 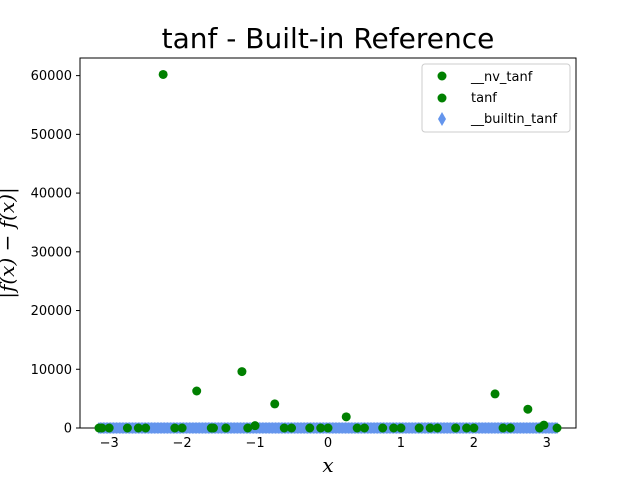 I want to click on legend-label-nv-tanf: __nv_tanf, so click(x=501, y=77).